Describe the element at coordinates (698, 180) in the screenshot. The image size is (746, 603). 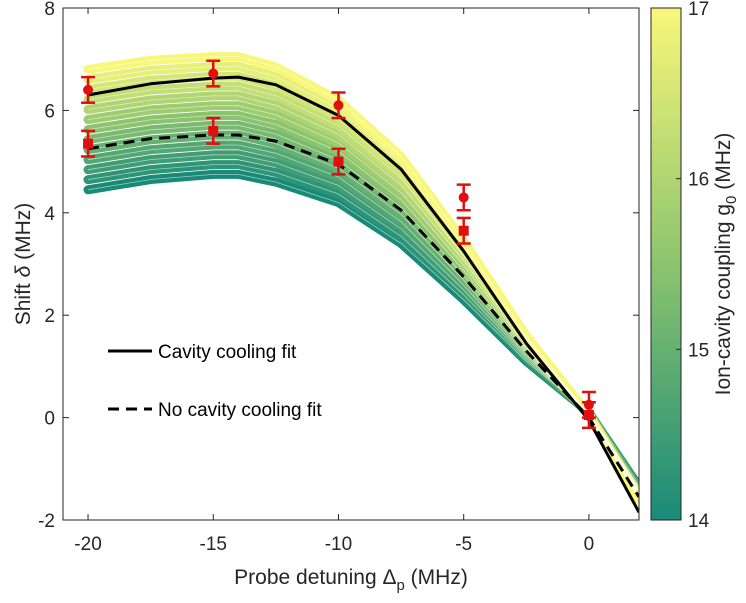
I see `colorbar-tick-label-2: 16` at that location.